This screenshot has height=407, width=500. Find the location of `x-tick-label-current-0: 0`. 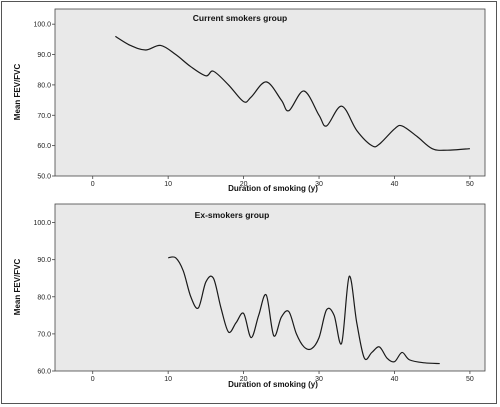

x-tick-label-current-0: 0 is located at coordinates (93, 184).